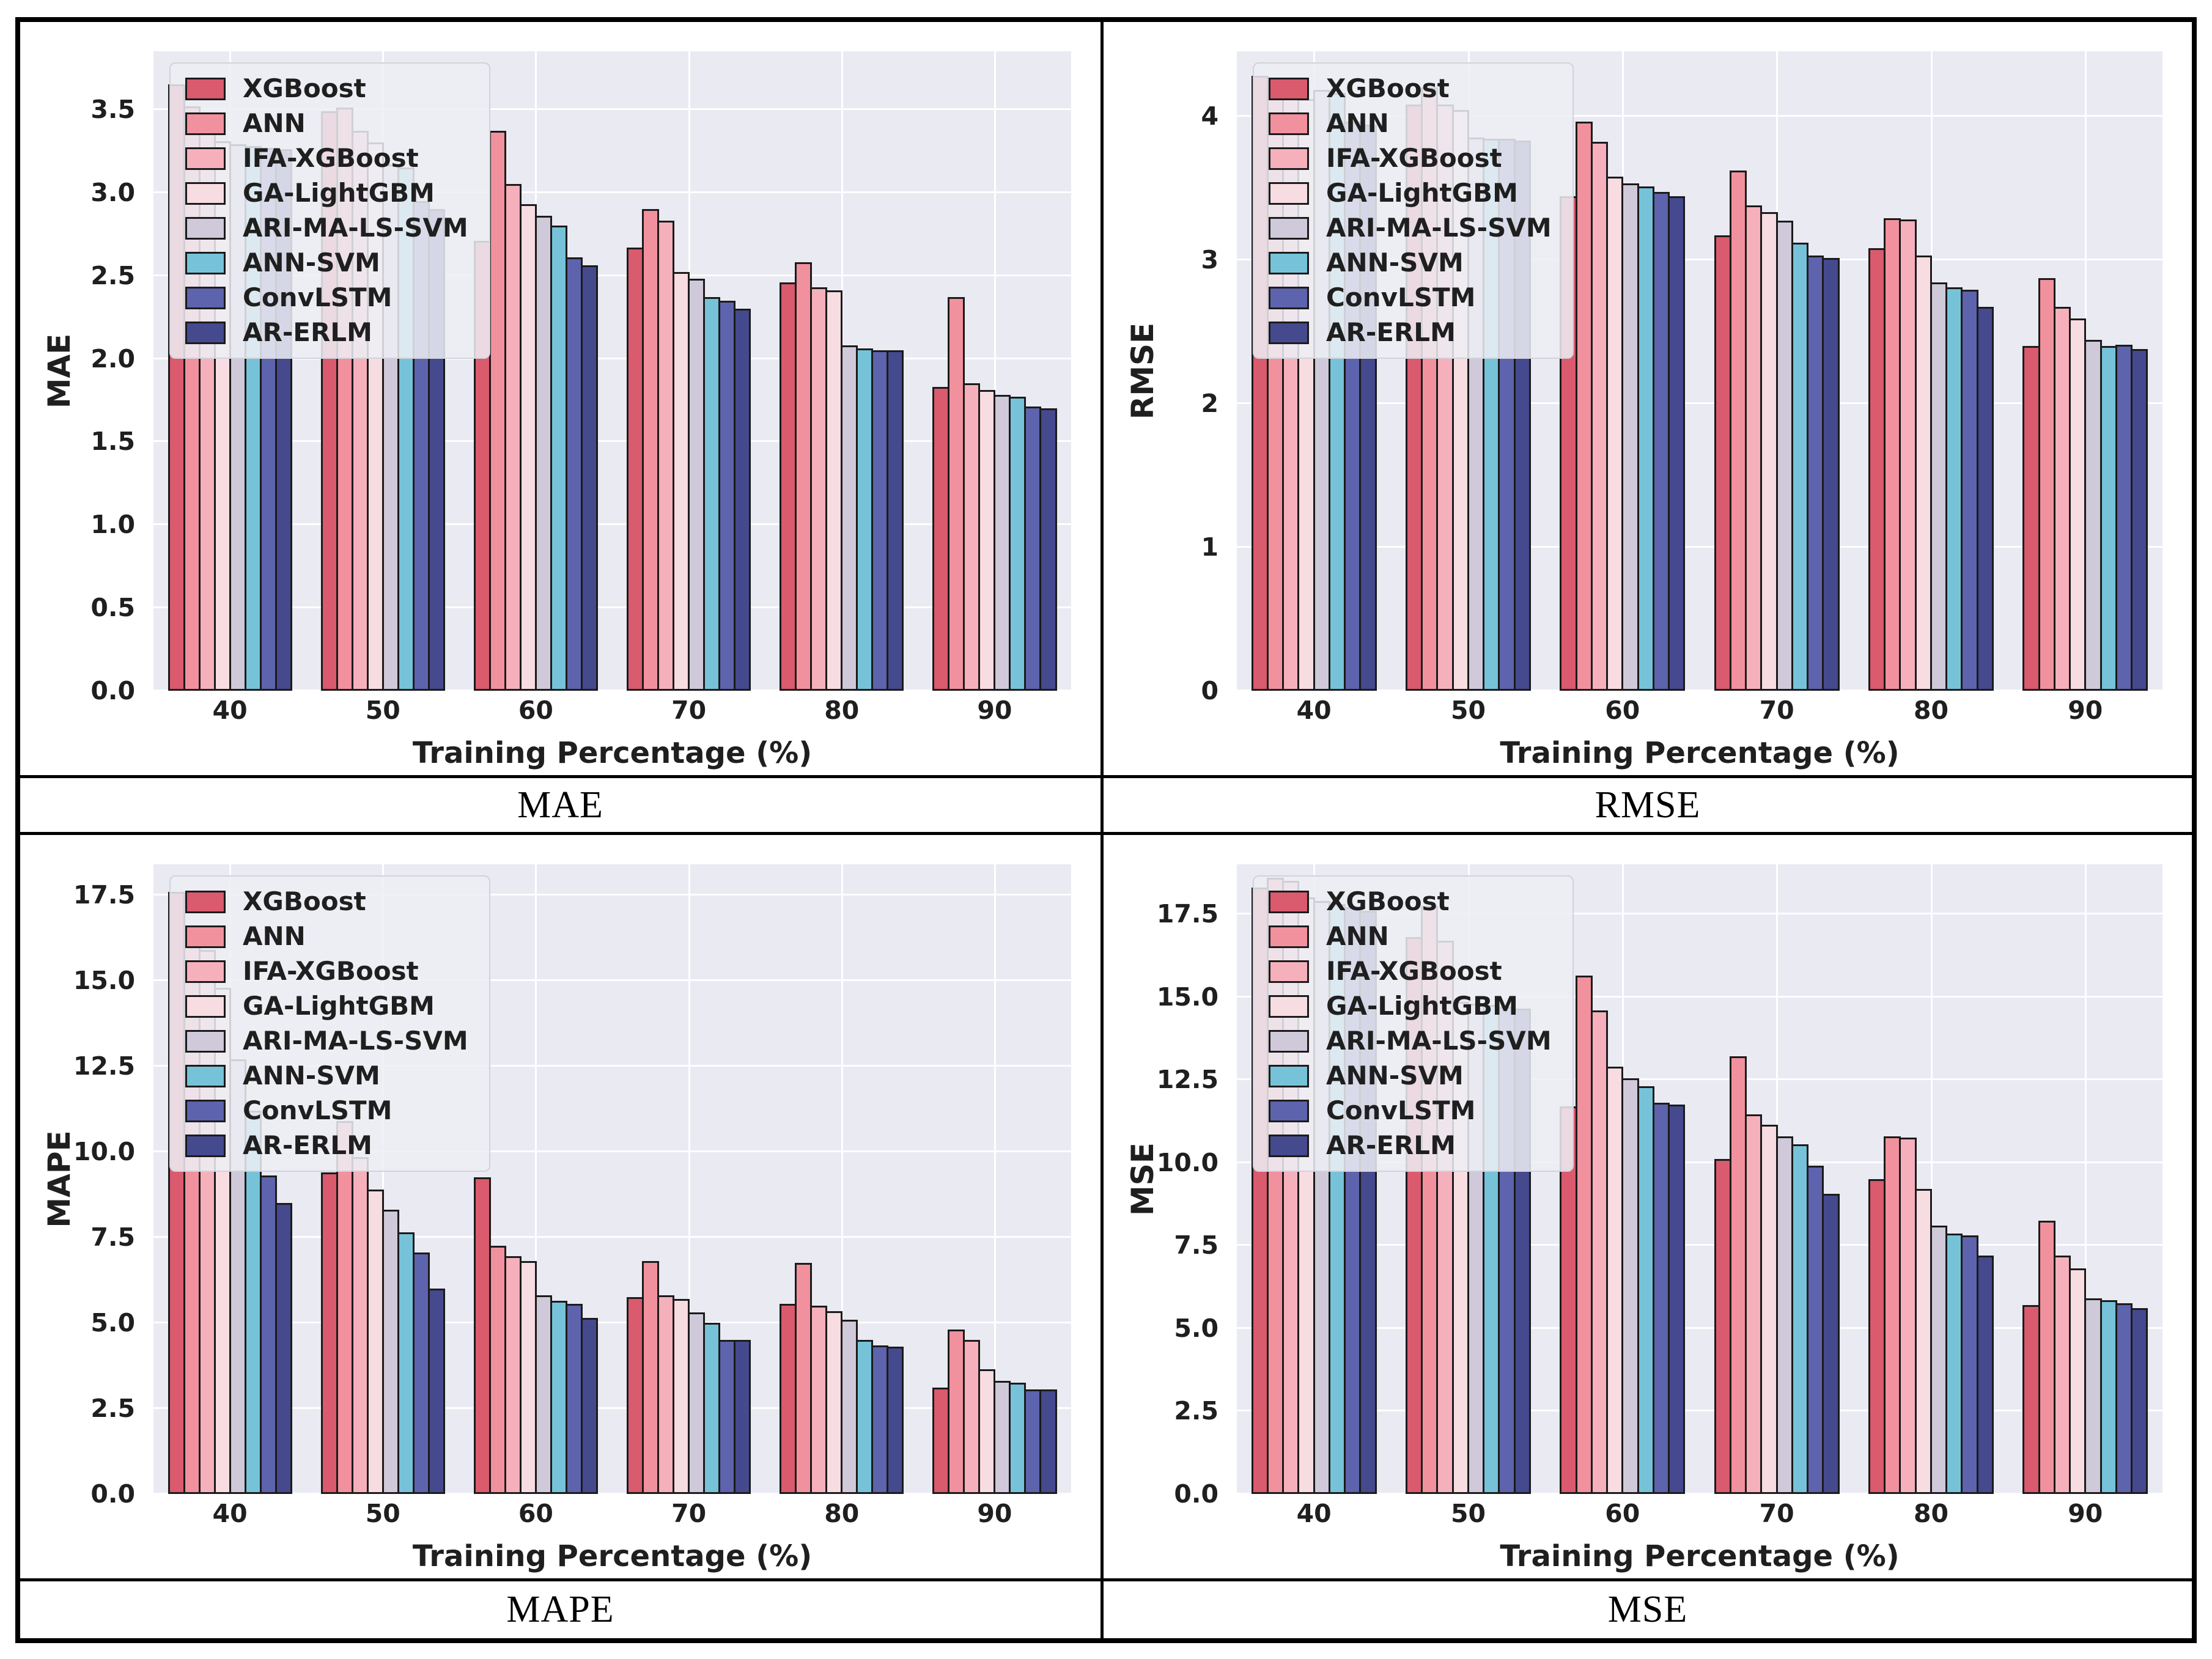 Image resolution: width=2212 pixels, height=1659 pixels. What do you see at coordinates (612, 1556) in the screenshot?
I see `x-axis-title-mape: Training Percentage (%)` at bounding box center [612, 1556].